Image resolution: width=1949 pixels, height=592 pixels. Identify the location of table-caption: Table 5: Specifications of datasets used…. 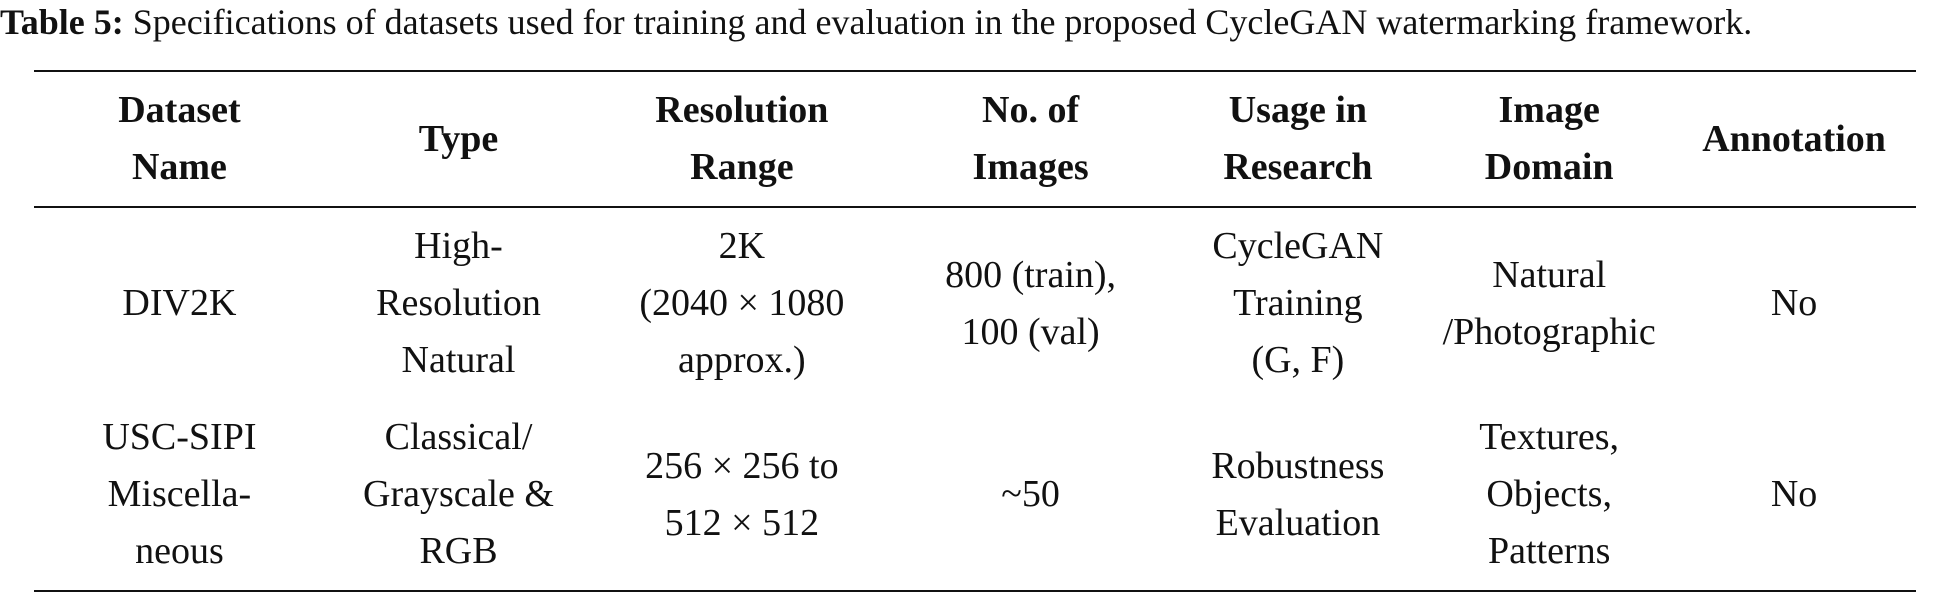
(974, 22).